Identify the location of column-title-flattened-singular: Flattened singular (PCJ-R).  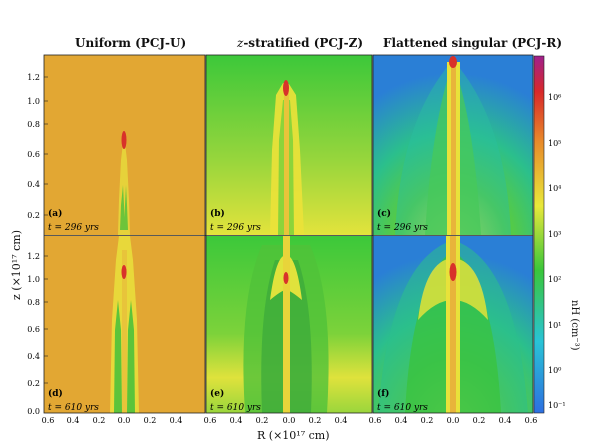
(473, 43).